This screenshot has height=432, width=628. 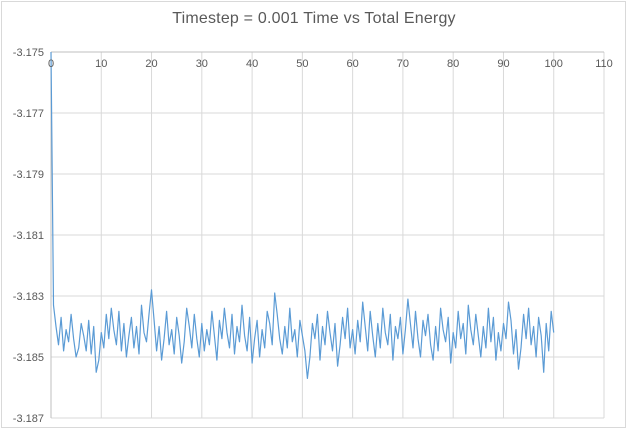 What do you see at coordinates (28, 53) in the screenshot?
I see `y-tick-label: -3.175` at bounding box center [28, 53].